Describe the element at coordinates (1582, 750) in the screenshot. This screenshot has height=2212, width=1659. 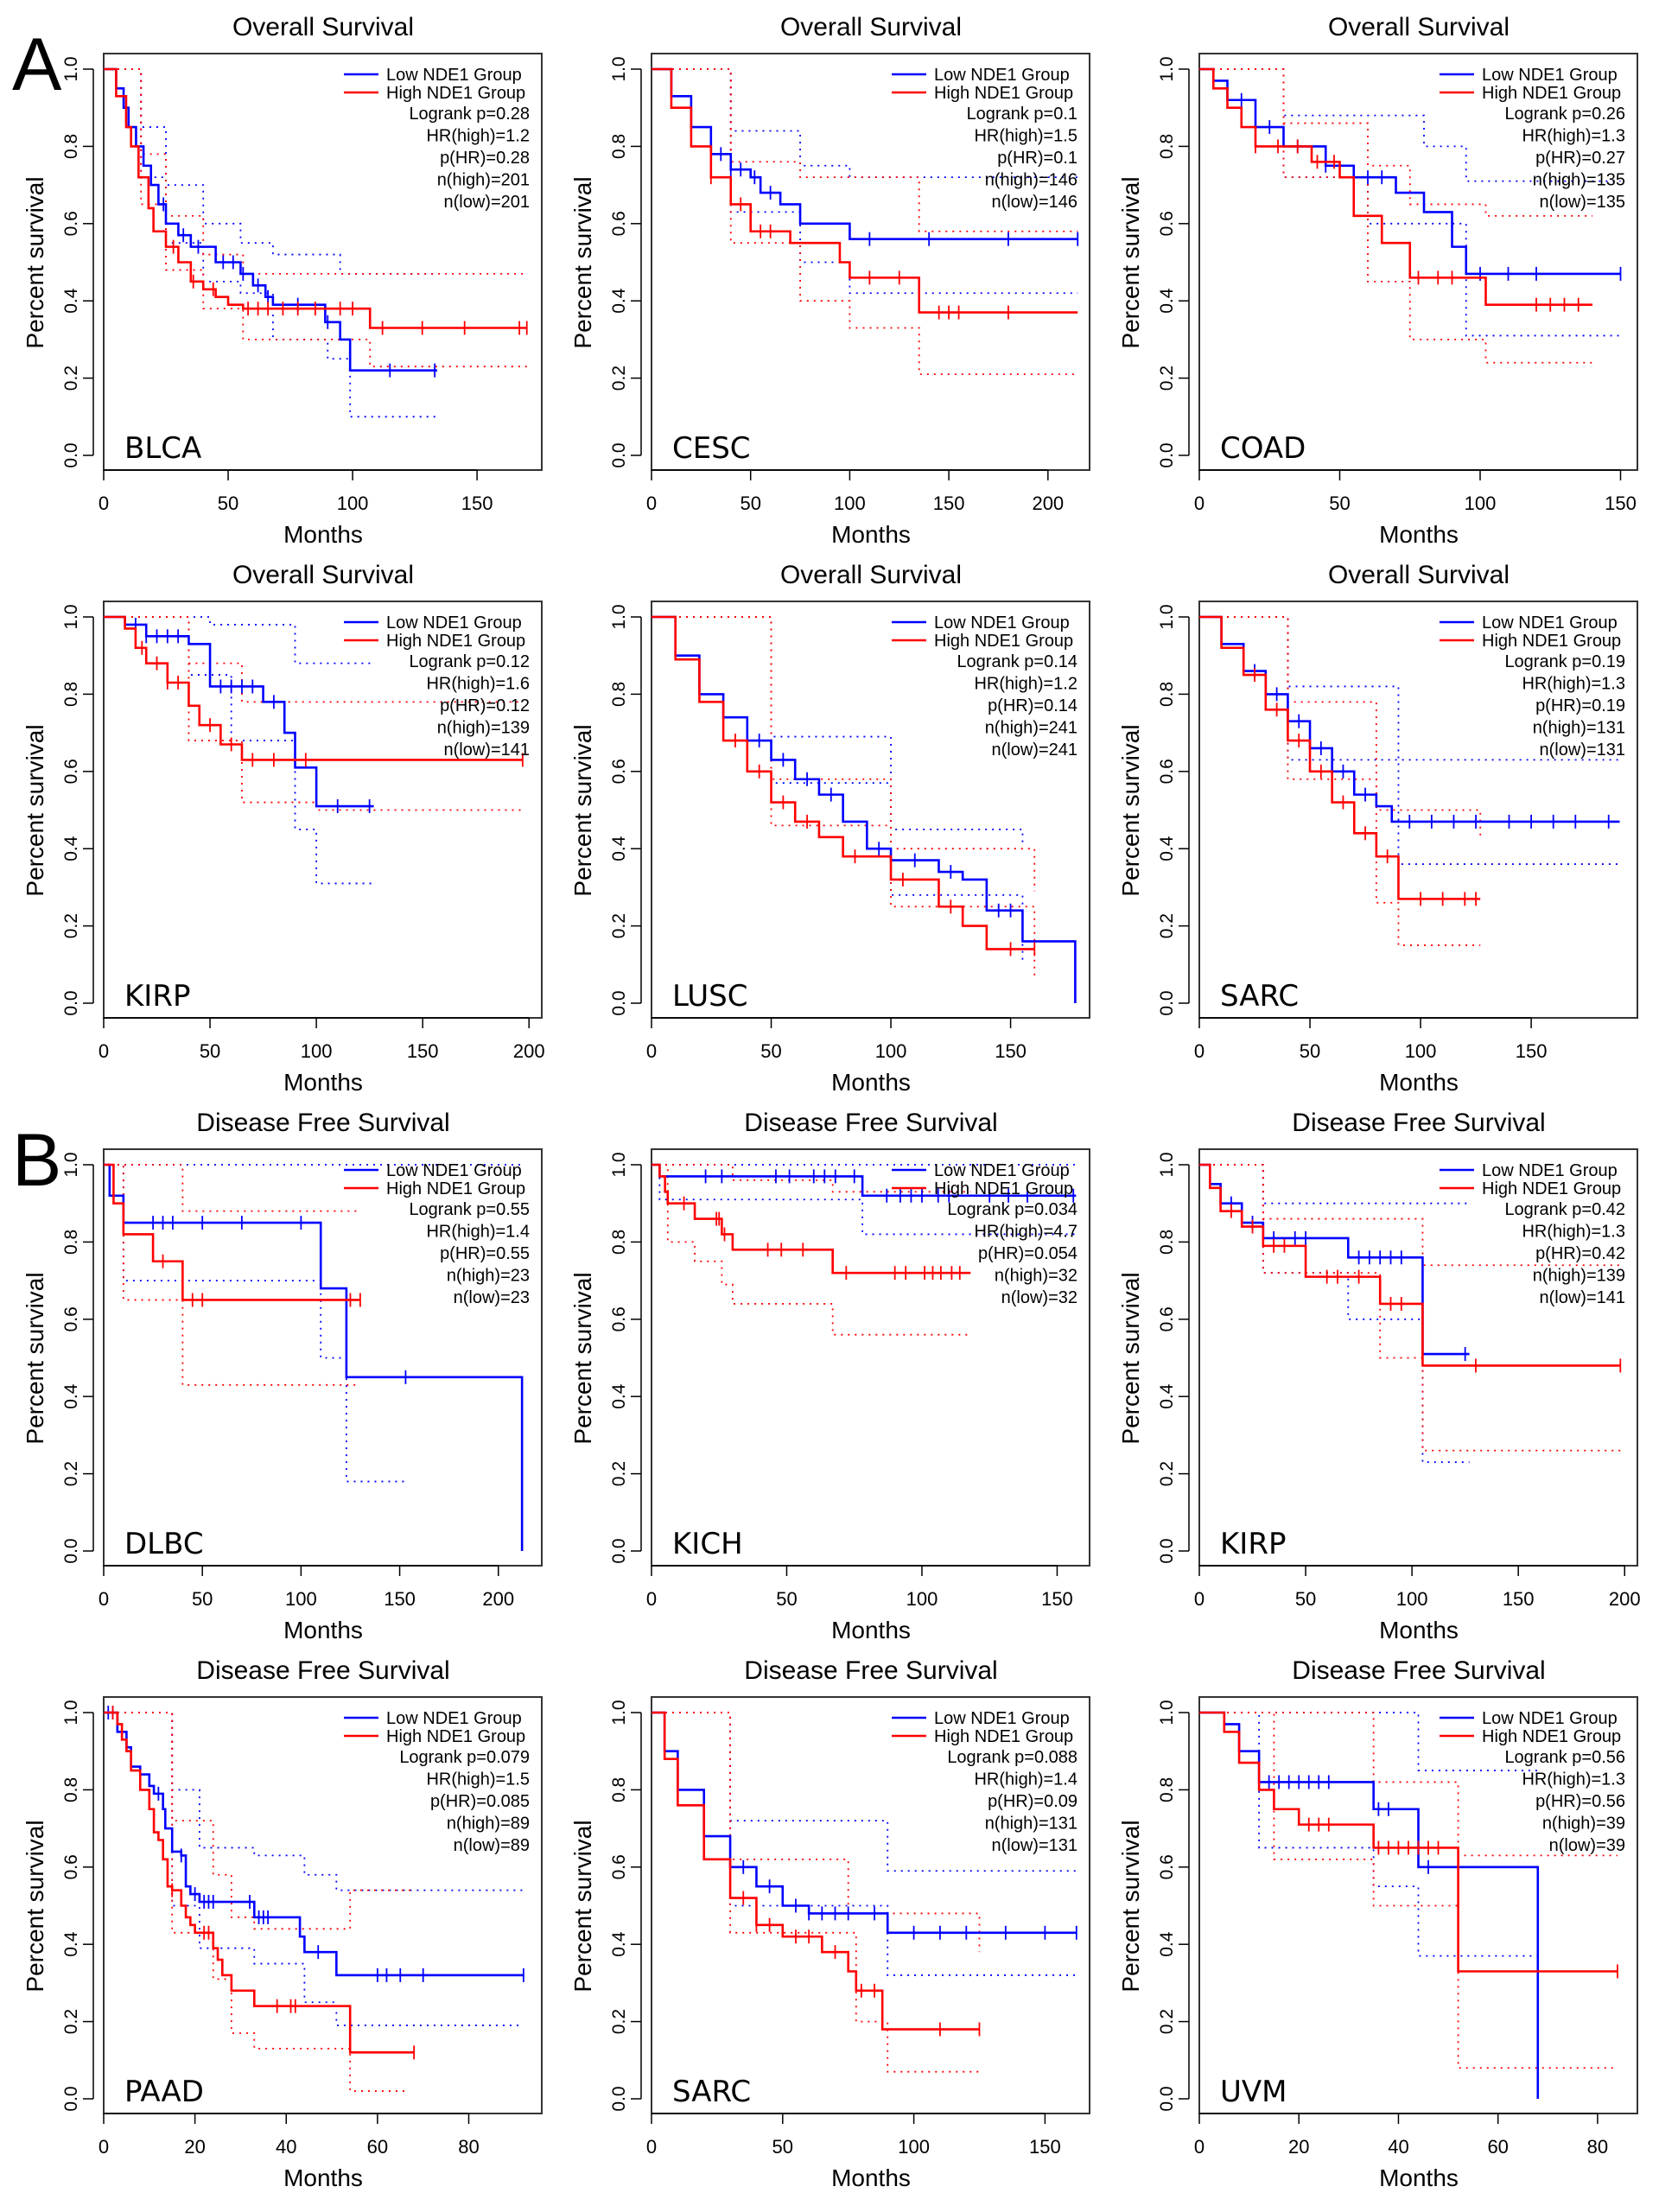
I see `legend-stat: n(low)=131` at that location.